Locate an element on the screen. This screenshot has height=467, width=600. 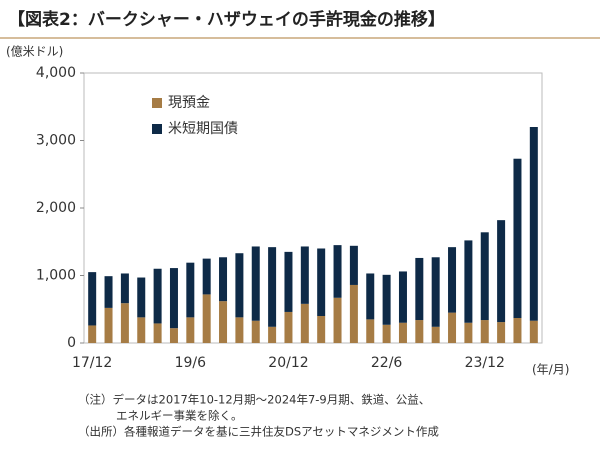
legend-label: 現預金 is located at coordinates (189, 103).